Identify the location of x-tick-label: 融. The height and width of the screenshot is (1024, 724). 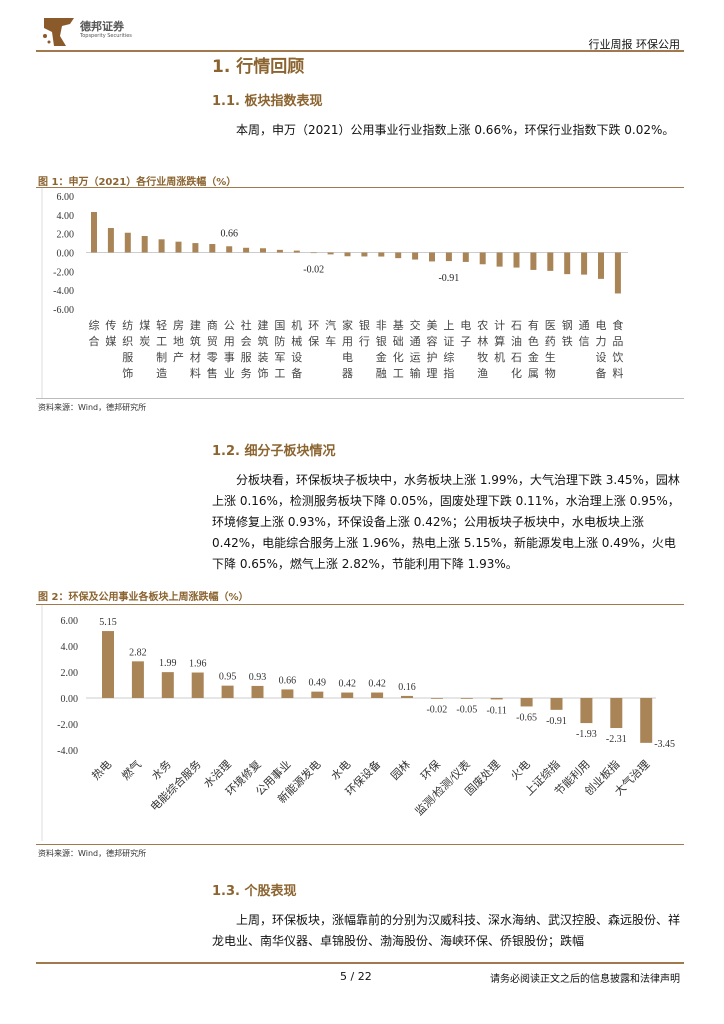
(381, 373).